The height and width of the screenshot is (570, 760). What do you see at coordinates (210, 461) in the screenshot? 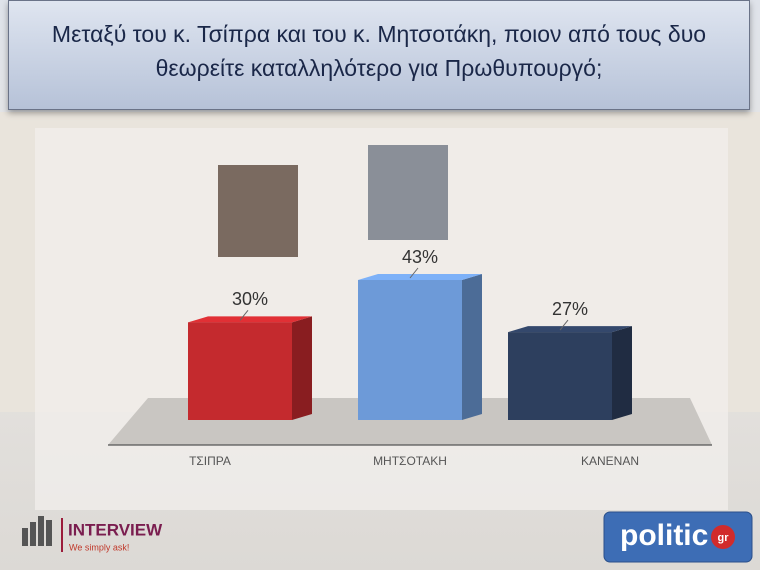
I see `x-tick-label: ΤΣΙΠΡΑ` at bounding box center [210, 461].